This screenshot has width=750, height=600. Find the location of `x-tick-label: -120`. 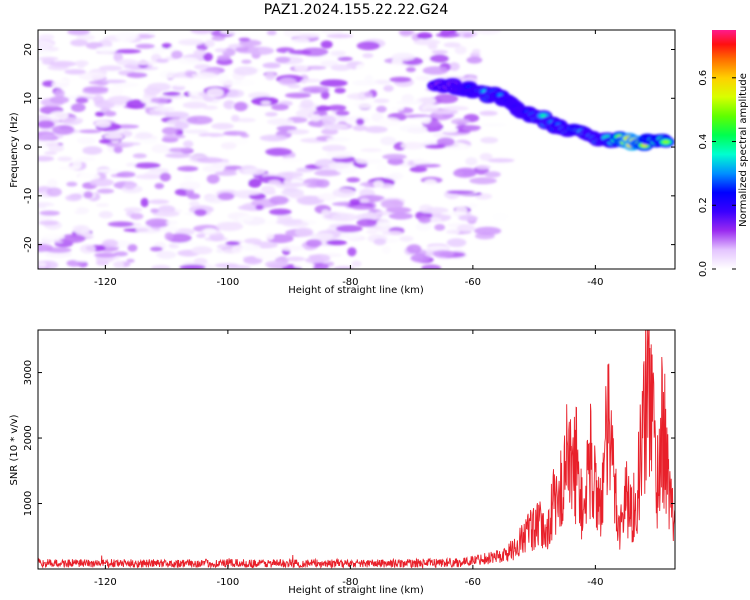

x-tick-label: -120 is located at coordinates (105, 282).